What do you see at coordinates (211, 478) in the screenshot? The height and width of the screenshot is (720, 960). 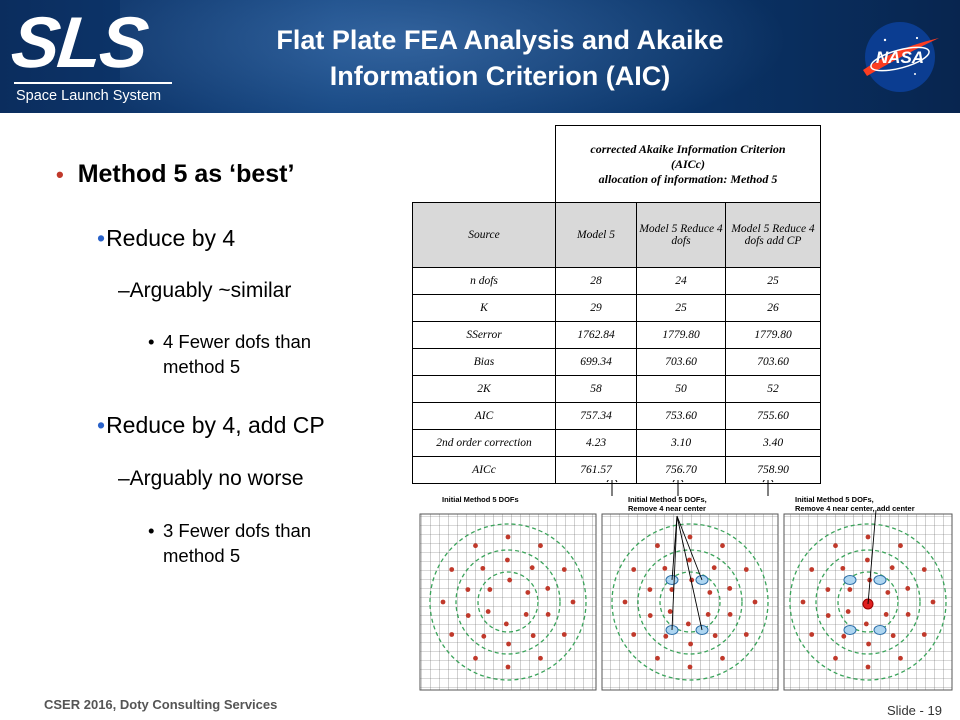 I see `bullet-reduce4cp-sub: –Arguably no worse` at bounding box center [211, 478].